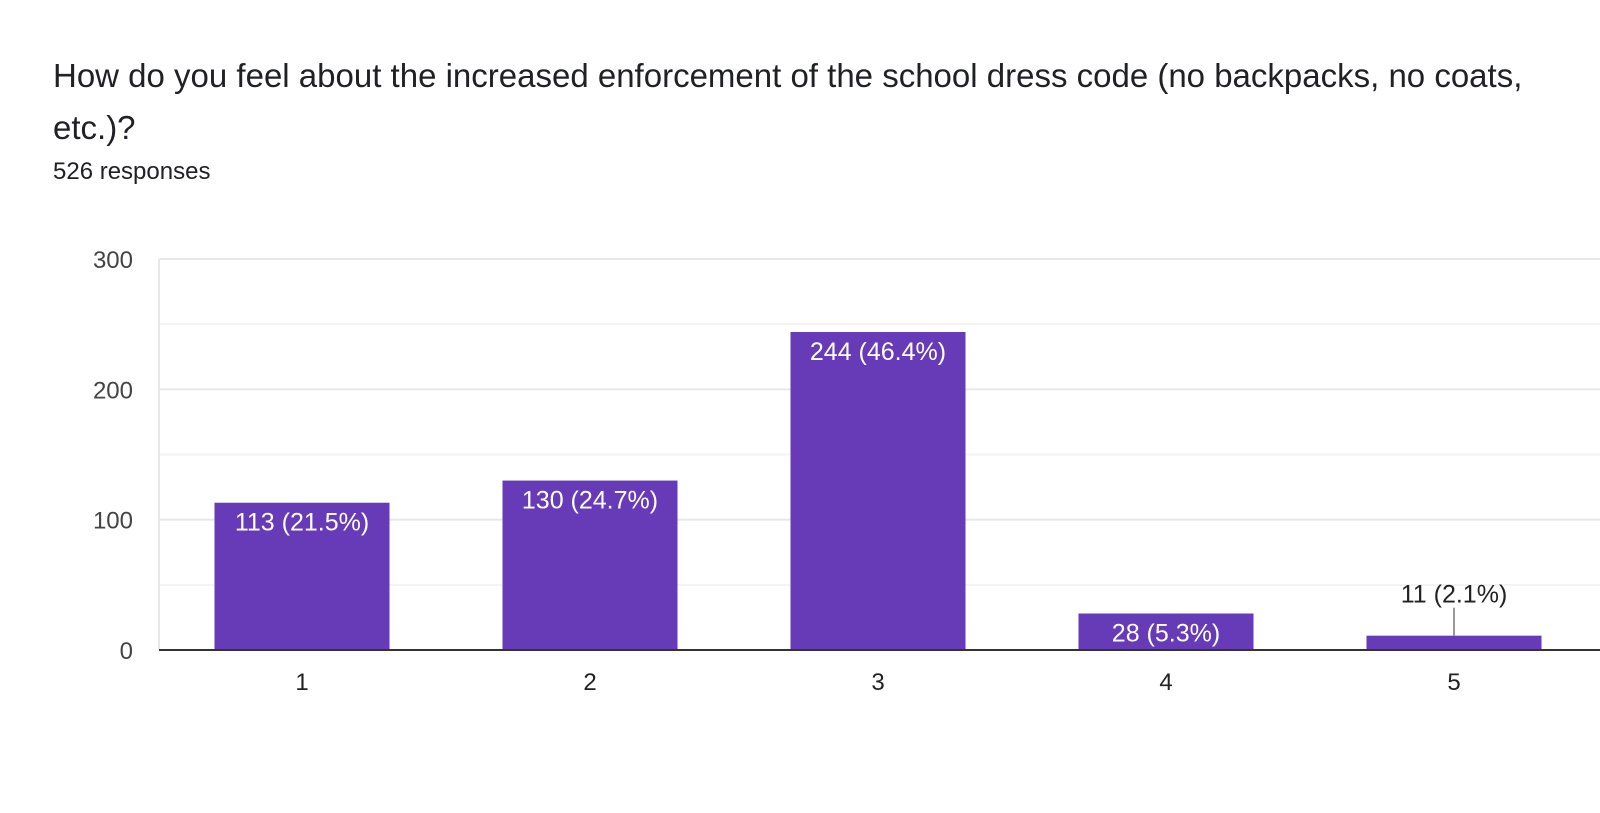 The height and width of the screenshot is (813, 1600). I want to click on response-count: 526 responses, so click(132, 171).